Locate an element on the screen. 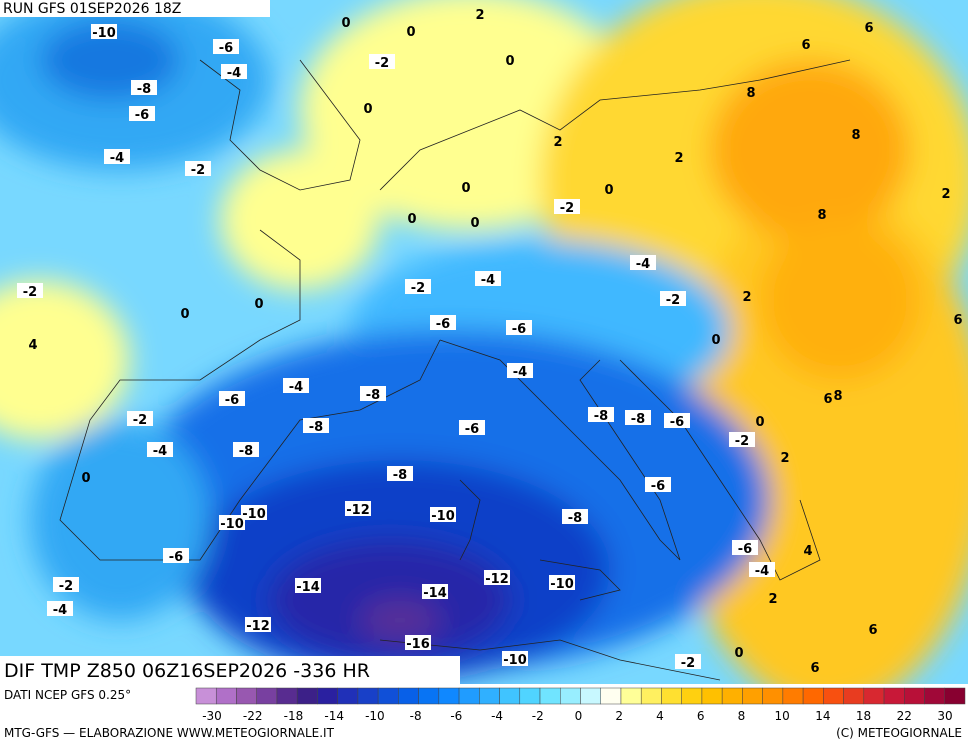  colorbar-tick-label: 4 is located at coordinates (660, 716).